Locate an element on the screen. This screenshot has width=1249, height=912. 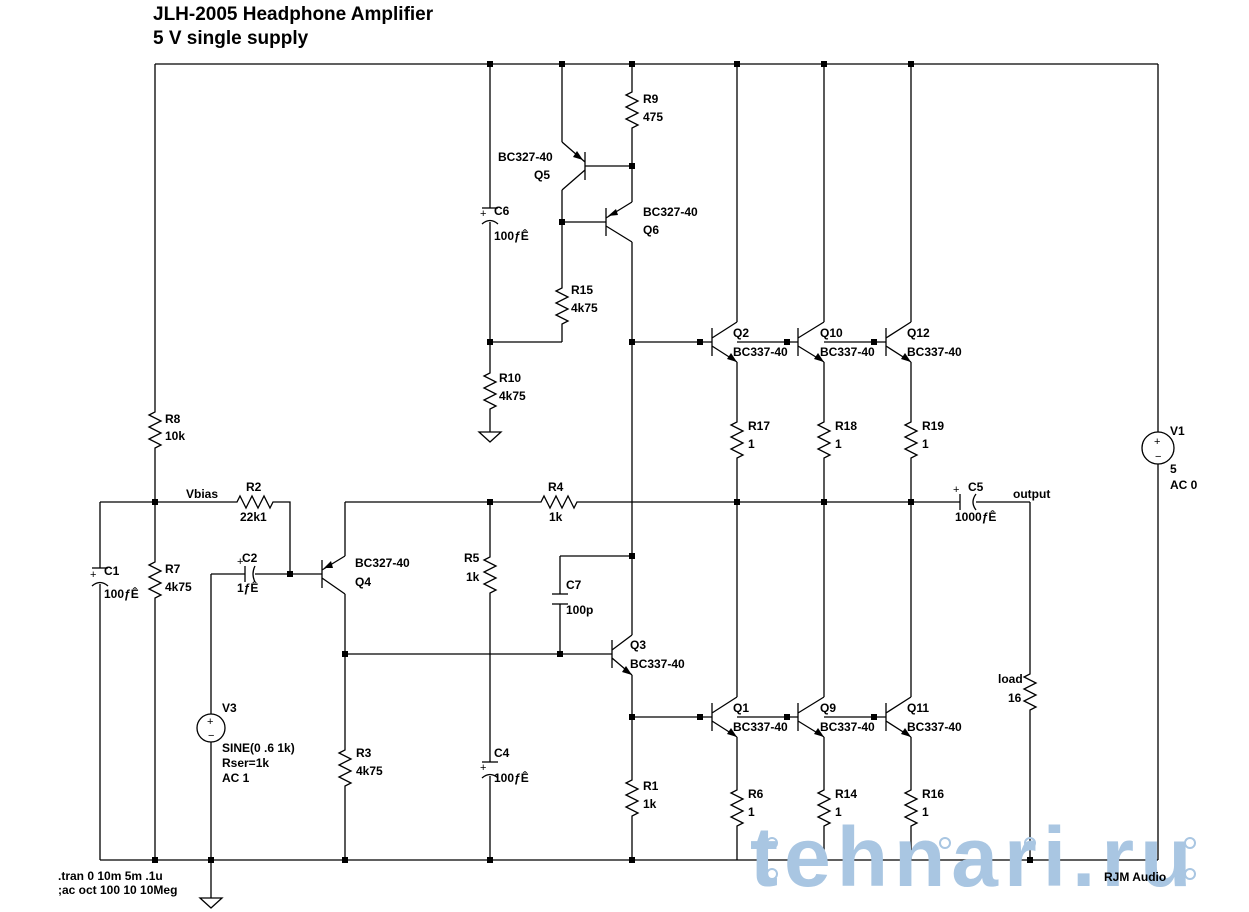
q12-ref: Q12 is located at coordinates (918, 333).